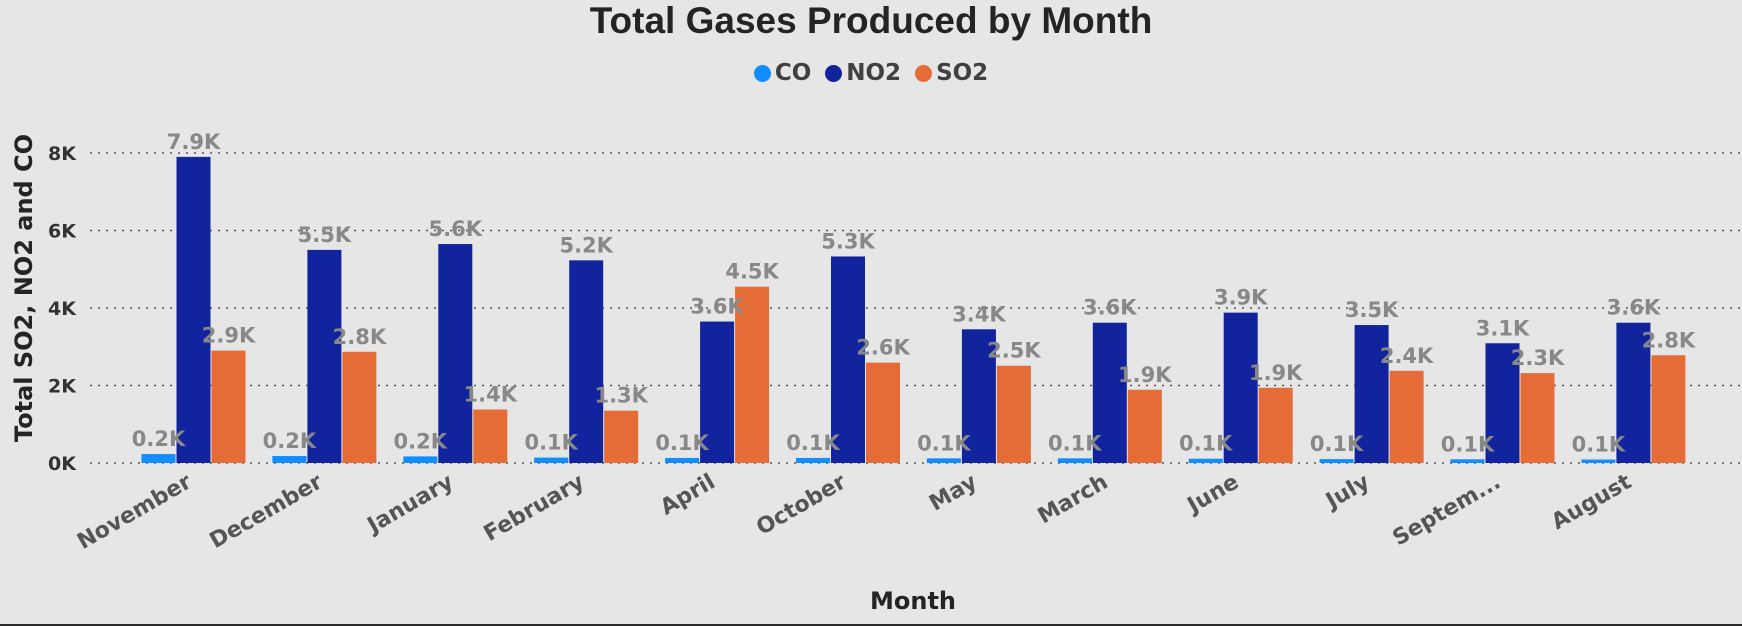  What do you see at coordinates (913, 601) in the screenshot?
I see `x-axis-title: Month` at bounding box center [913, 601].